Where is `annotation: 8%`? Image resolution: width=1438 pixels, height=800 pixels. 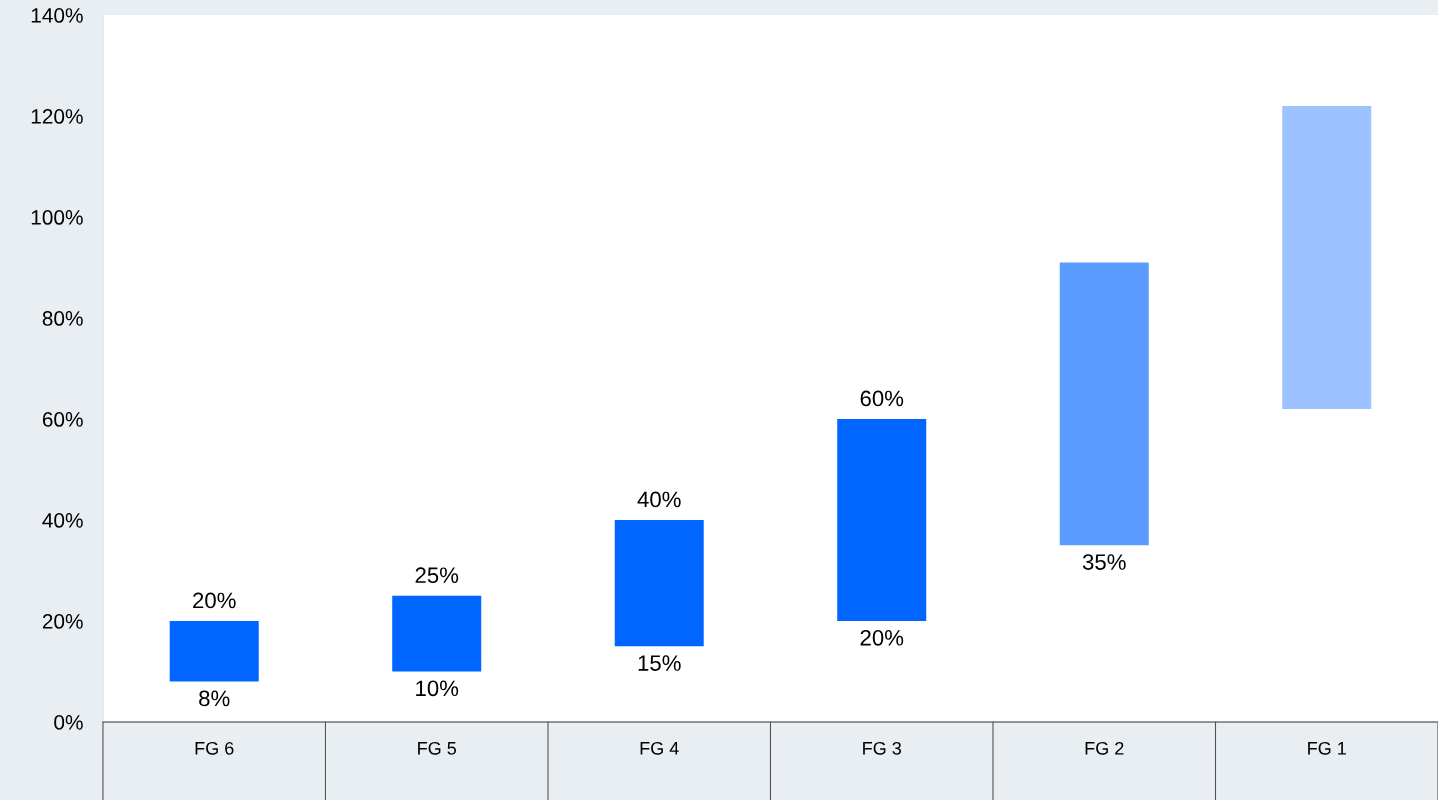 annotation: 8% is located at coordinates (214, 698).